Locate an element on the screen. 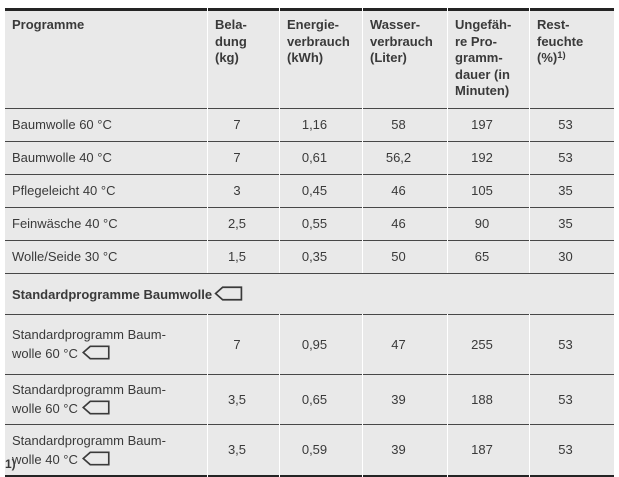  cell-energy: 0,55 is located at coordinates (321, 223).